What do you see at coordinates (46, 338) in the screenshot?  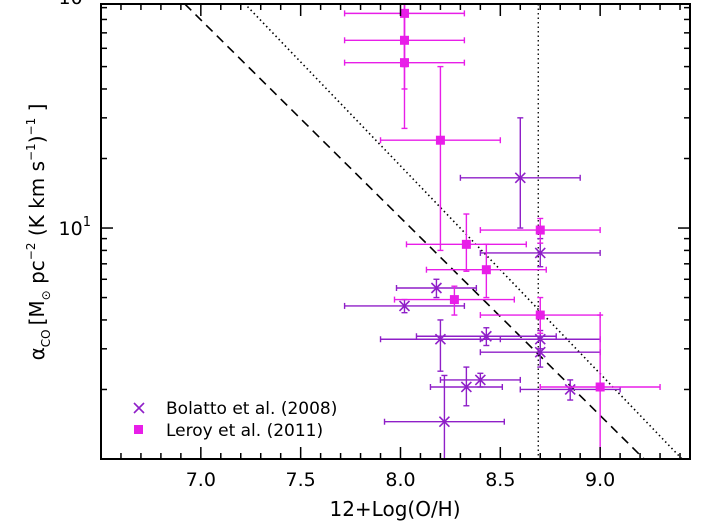 I see `y-title-co-subscript: CO` at bounding box center [46, 338].